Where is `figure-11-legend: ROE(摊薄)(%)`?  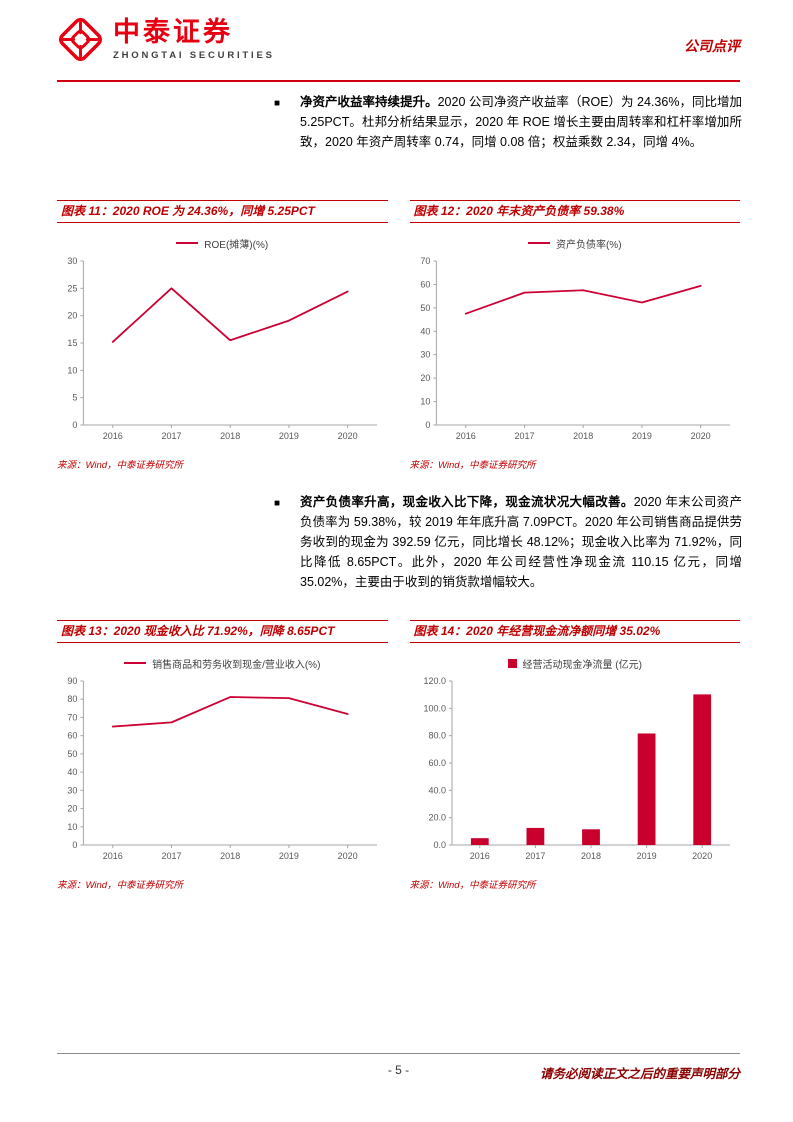
figure-11-legend: ROE(摊薄)(%) is located at coordinates (222, 243).